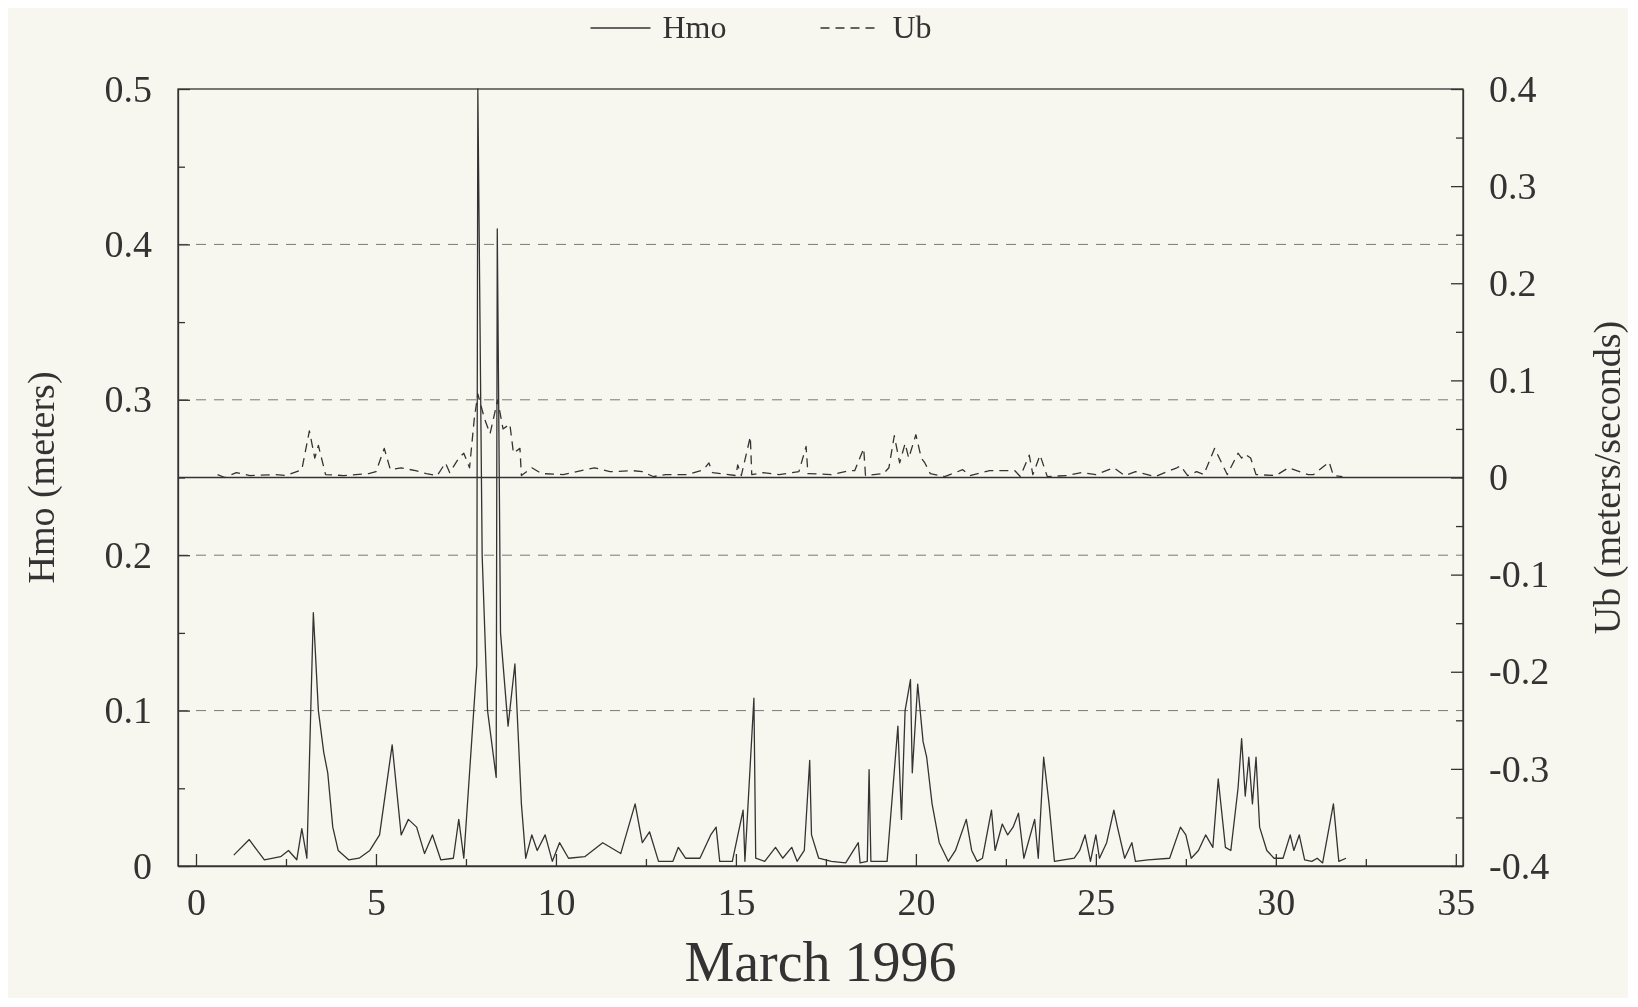 This screenshot has height=1007, width=1638. I want to click on y2-tick-label: 0.3, so click(1513, 185).